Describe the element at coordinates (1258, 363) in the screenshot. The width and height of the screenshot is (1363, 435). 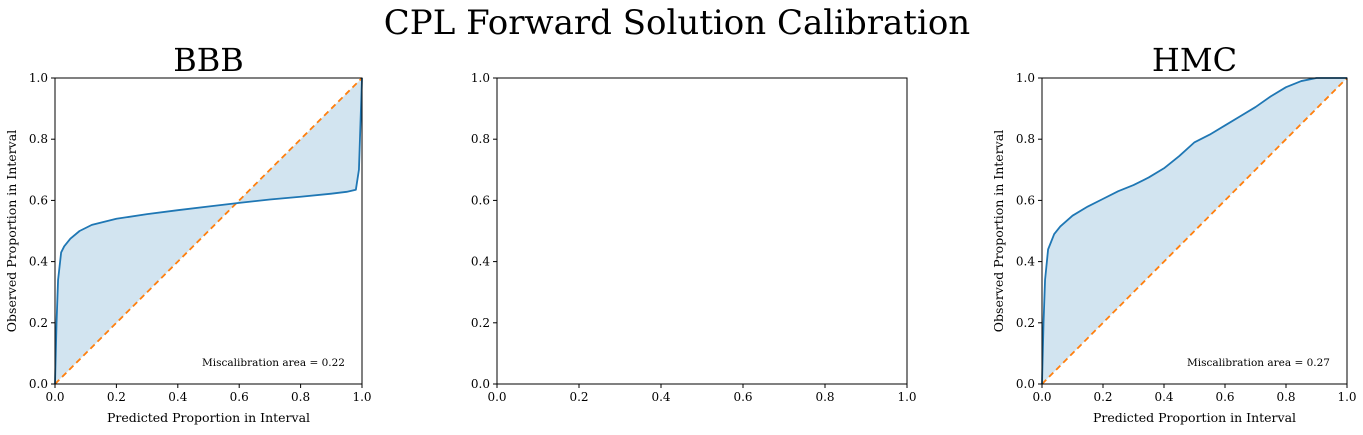
I see `miscalibration-area-label: Miscalibration area = 0.27` at that location.